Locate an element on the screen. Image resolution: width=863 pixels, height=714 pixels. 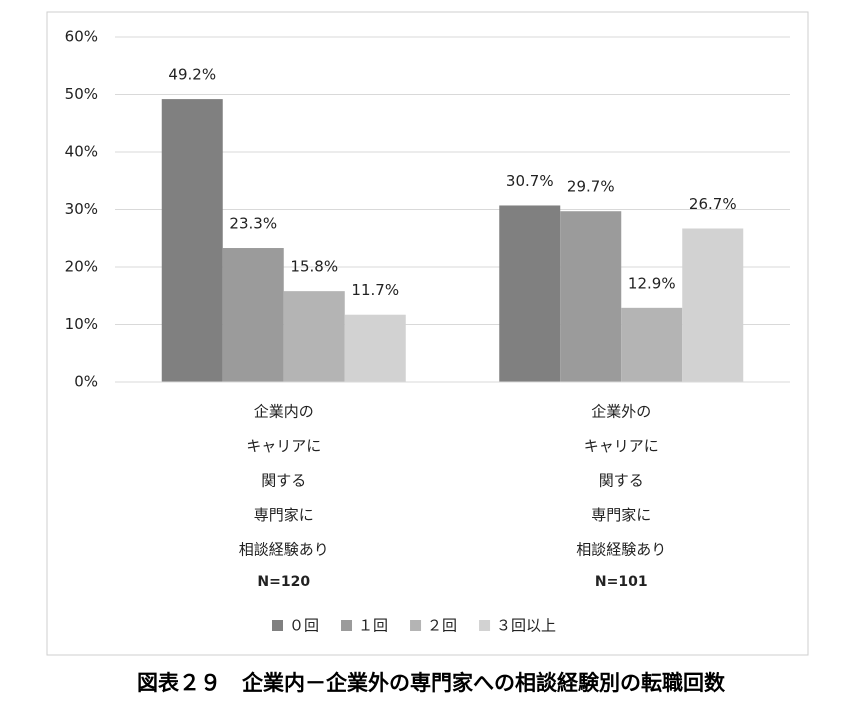
value-label: 30.7% is located at coordinates (530, 181).